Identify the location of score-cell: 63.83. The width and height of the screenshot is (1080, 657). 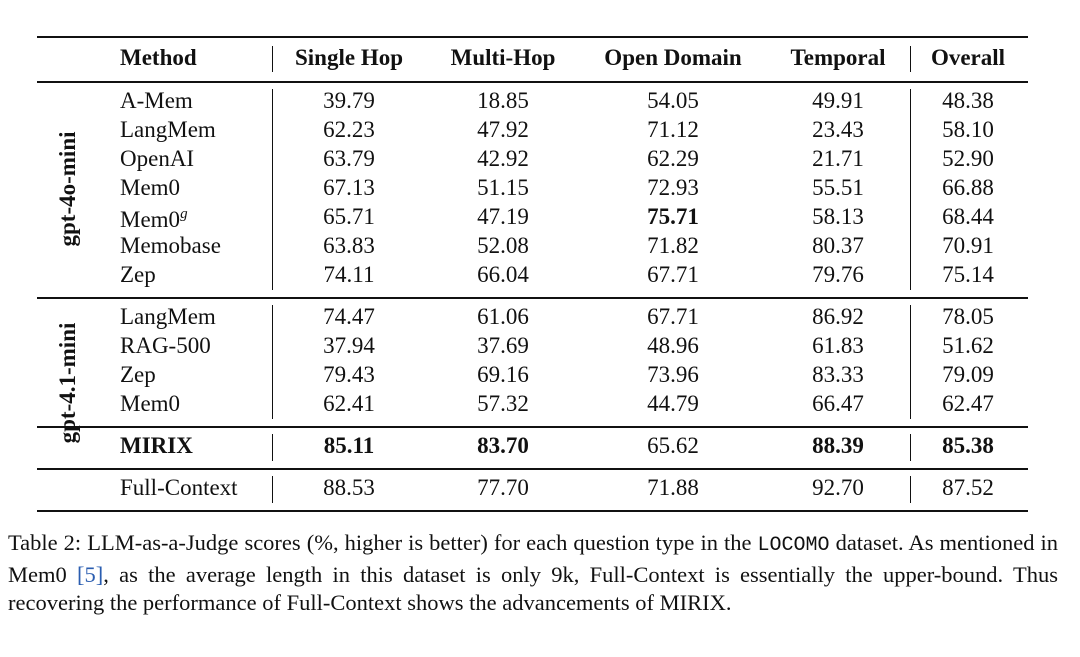
(349, 245).